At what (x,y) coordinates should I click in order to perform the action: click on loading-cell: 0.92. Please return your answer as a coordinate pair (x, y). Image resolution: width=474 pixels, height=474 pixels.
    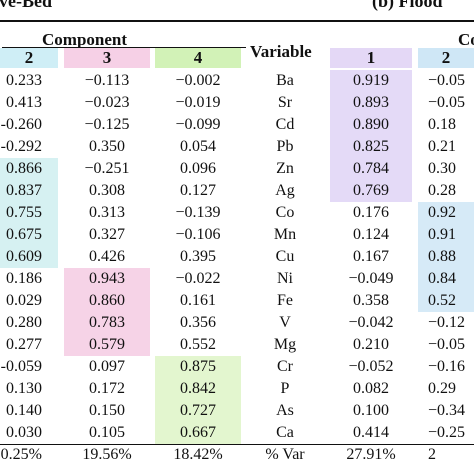
    Looking at the image, I should click on (442, 212).